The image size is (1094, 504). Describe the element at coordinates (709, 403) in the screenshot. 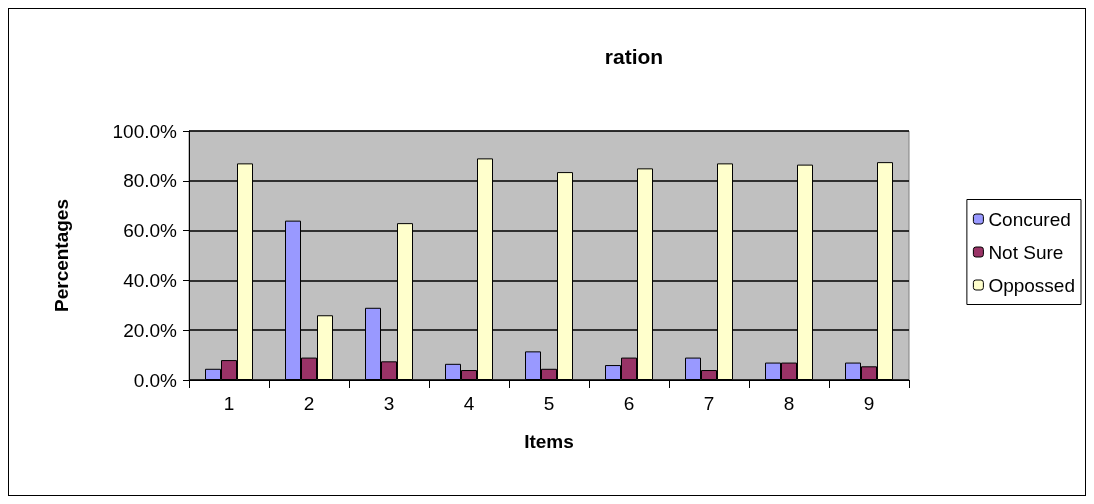

I see `x-tick-label: 7` at that location.